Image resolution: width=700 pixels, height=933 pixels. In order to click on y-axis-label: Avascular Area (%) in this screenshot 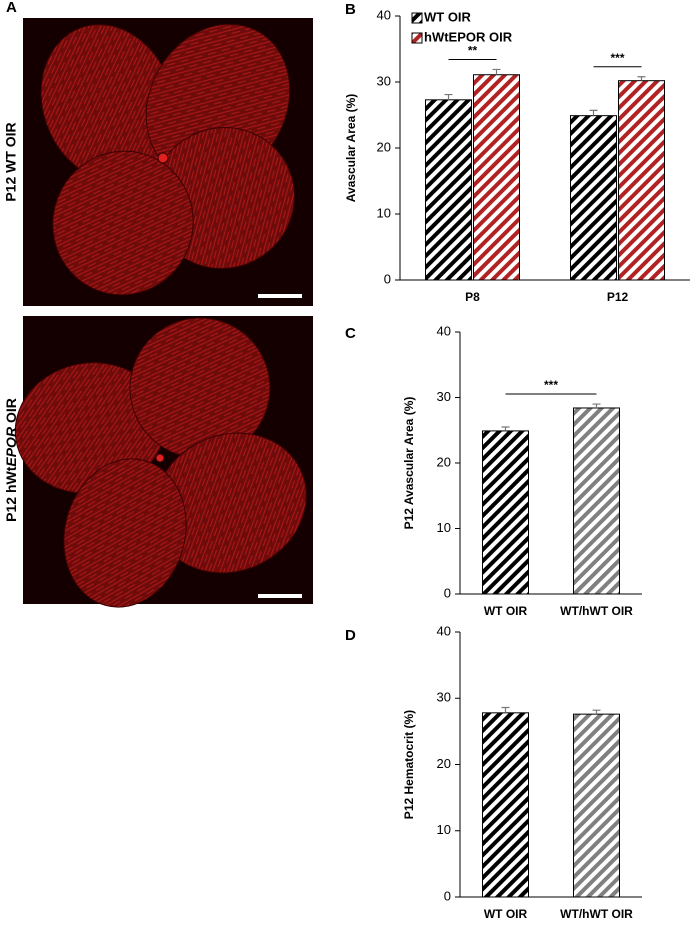, I will do `click(351, 148)`.